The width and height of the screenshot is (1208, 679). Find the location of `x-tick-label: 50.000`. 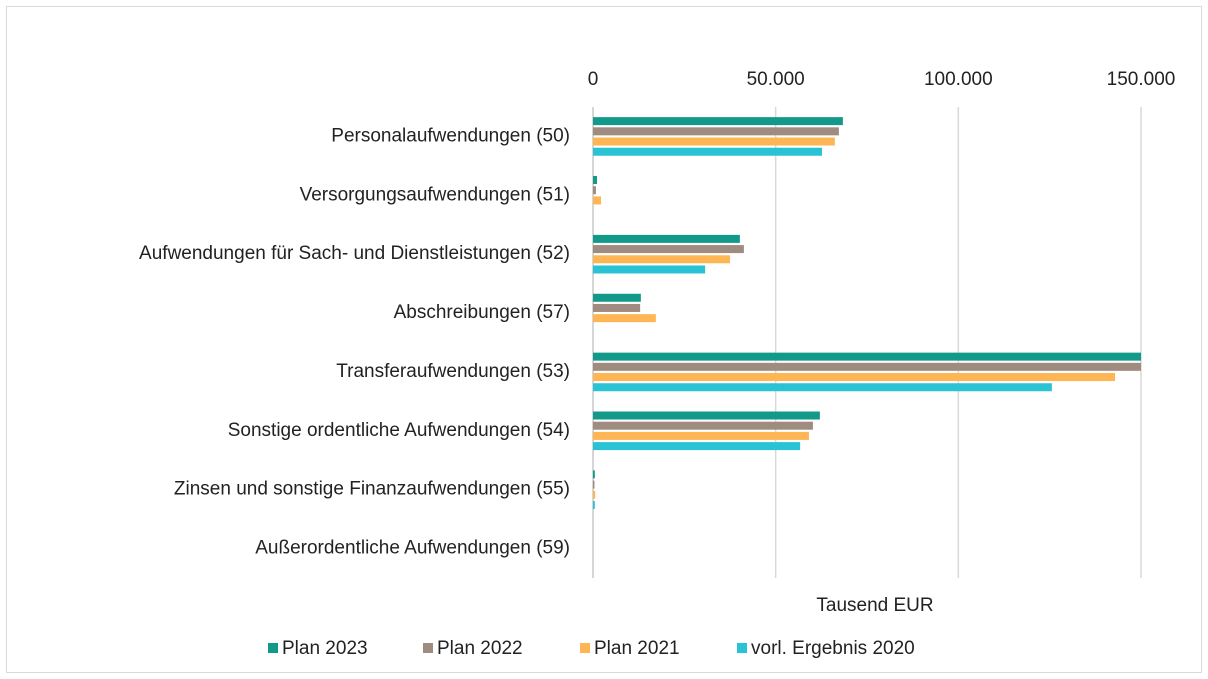

x-tick-label: 50.000 is located at coordinates (776, 79).